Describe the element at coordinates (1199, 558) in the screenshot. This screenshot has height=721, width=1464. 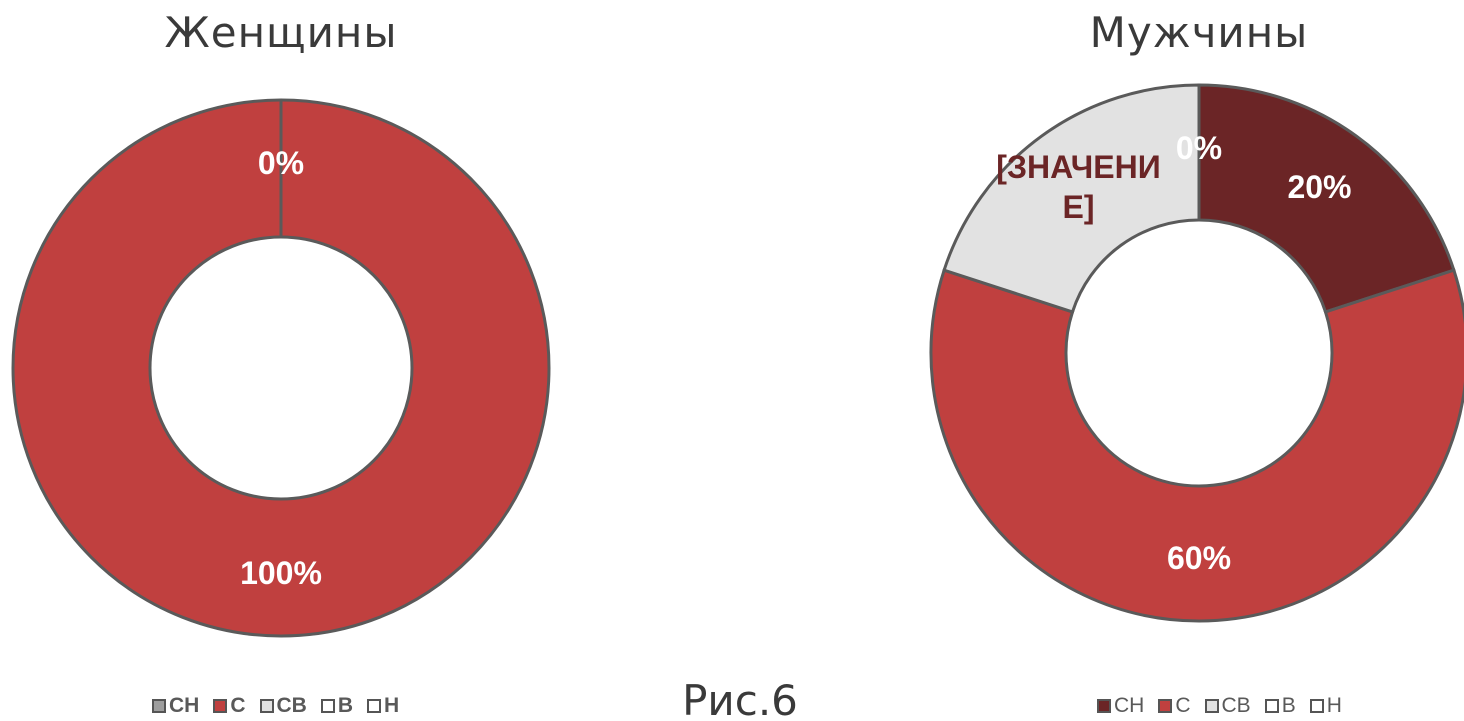
I see `data-label: 60%` at that location.